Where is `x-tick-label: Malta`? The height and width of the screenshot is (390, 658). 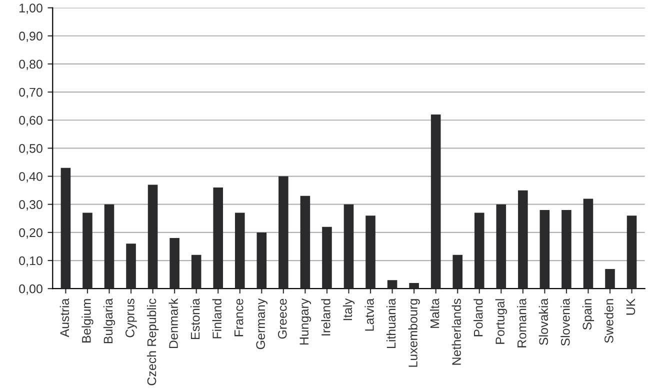
x-tick-label: Malta is located at coordinates (435, 313).